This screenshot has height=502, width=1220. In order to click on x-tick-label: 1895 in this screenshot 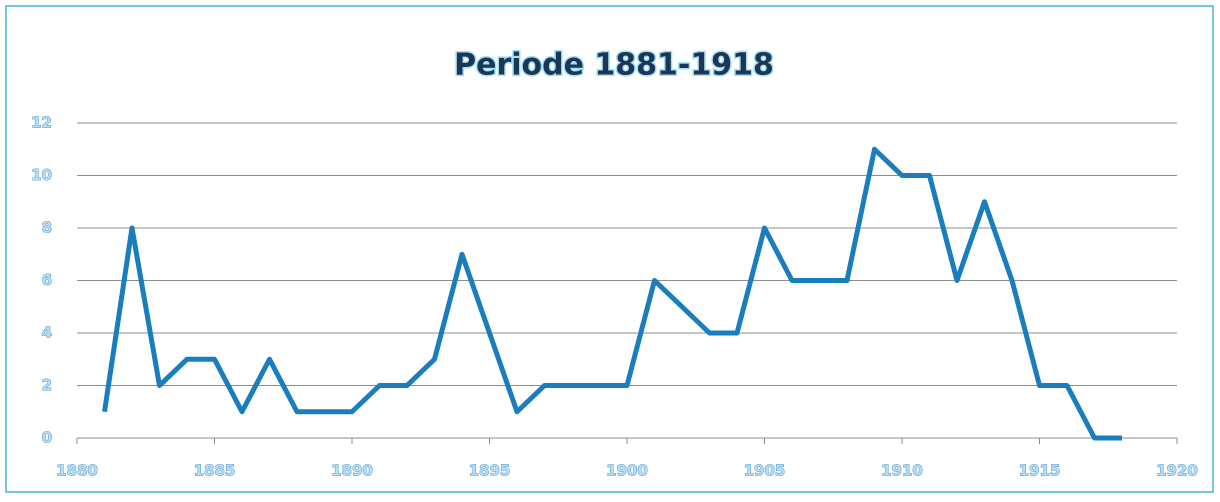, I will do `click(490, 471)`.